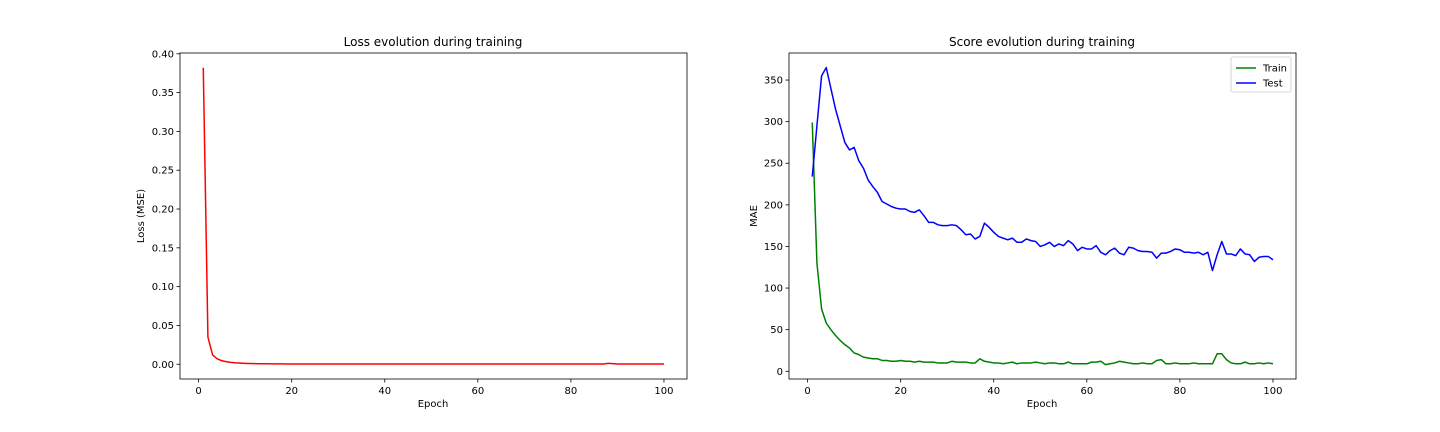  What do you see at coordinates (163, 171) in the screenshot?
I see `loss-chart-y-tick-label: 0.25` at bounding box center [163, 171].